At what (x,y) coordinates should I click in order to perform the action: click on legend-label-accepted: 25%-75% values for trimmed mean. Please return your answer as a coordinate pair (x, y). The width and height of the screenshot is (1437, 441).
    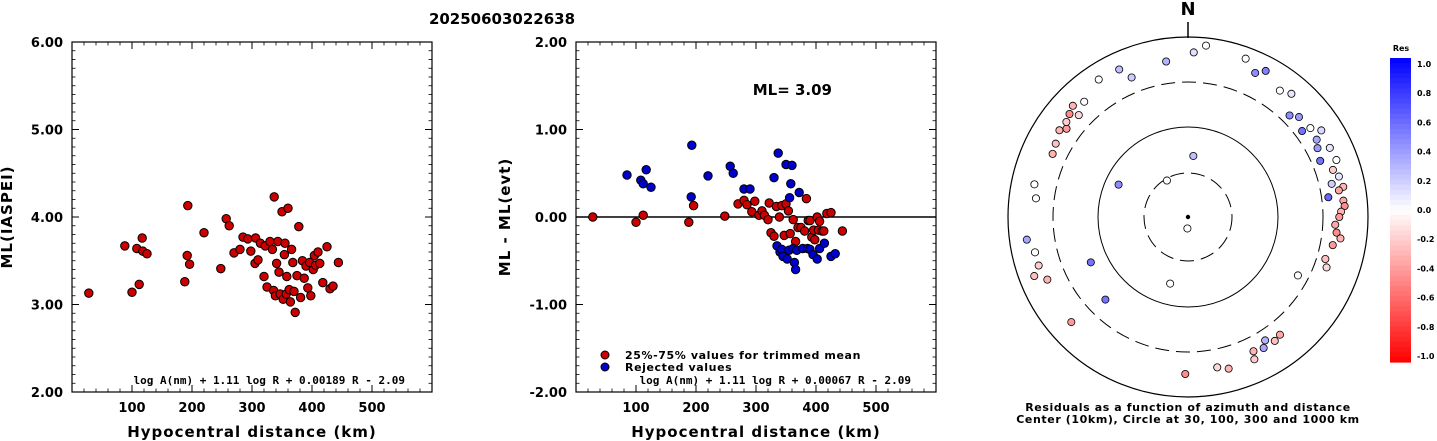
    Looking at the image, I should click on (743, 355).